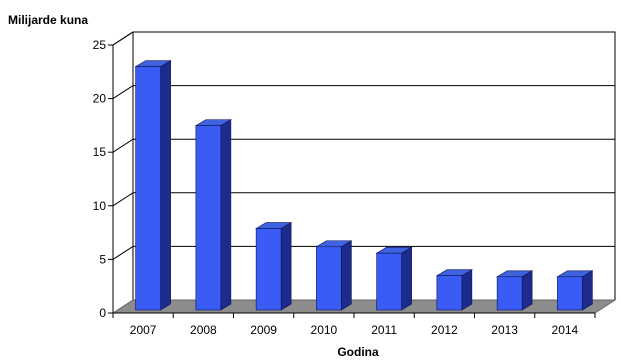 The height and width of the screenshot is (361, 620). I want to click on y-tick-label: 20, so click(100, 99).